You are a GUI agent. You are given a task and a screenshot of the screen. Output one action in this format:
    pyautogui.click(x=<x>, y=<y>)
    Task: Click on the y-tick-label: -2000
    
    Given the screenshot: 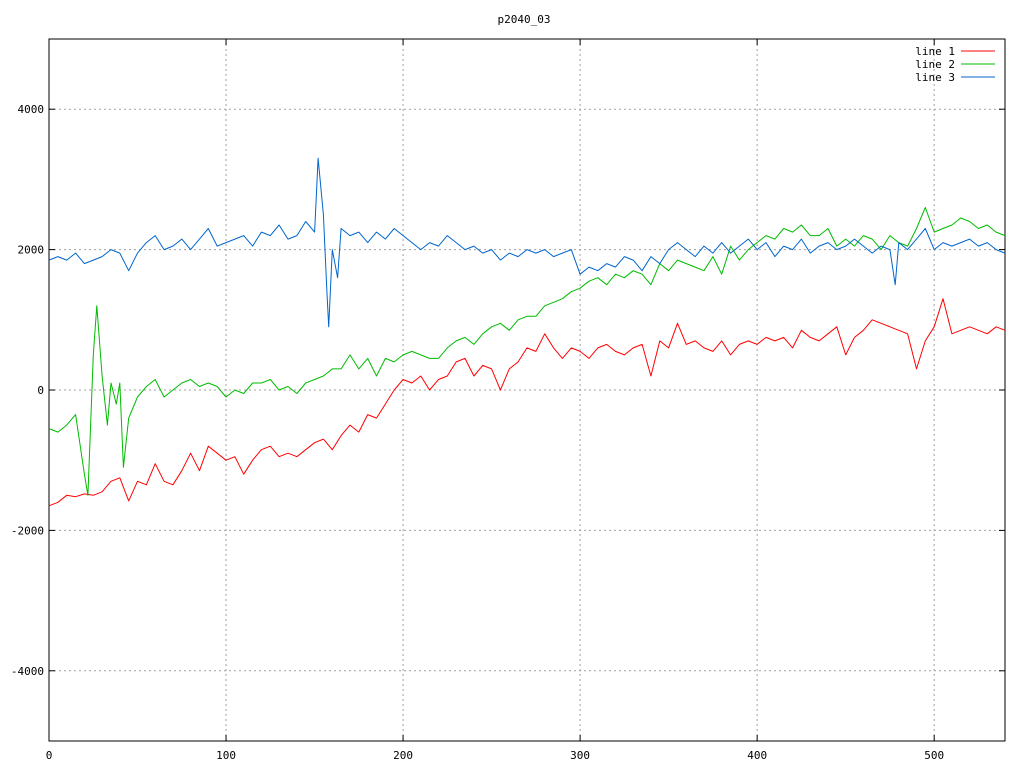 What is the action you would take?
    pyautogui.click(x=27, y=530)
    